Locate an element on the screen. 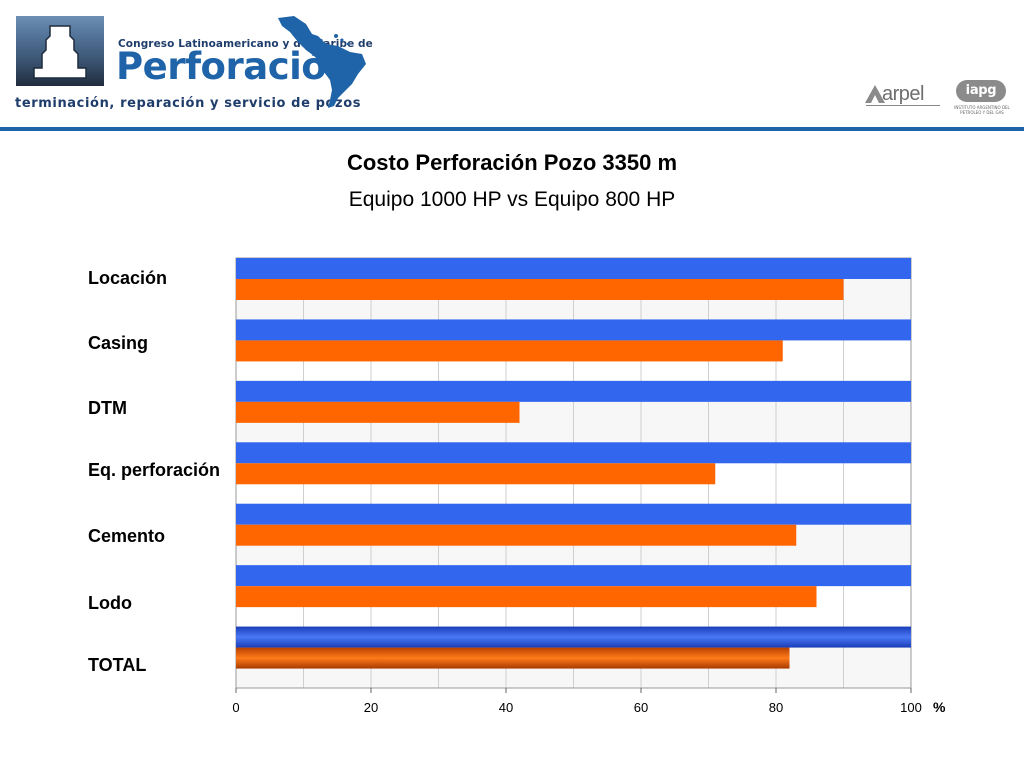 The width and height of the screenshot is (1024, 768). chart-subtitle: Equipo 1000 HP vs Equipo 800 HP is located at coordinates (512, 199).